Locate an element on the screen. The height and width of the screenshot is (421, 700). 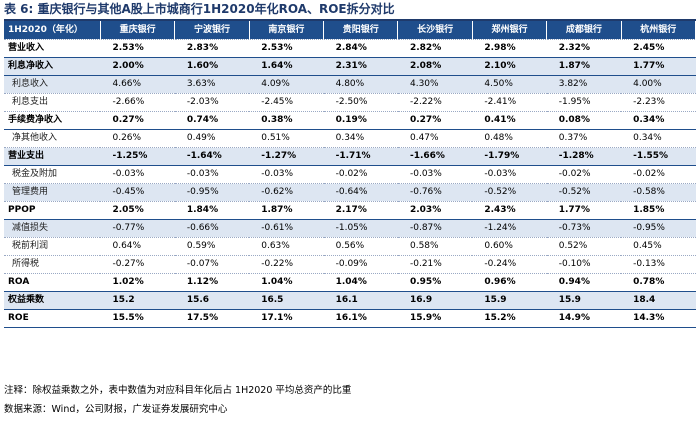
header-cell: 长沙银行 is located at coordinates (435, 30).